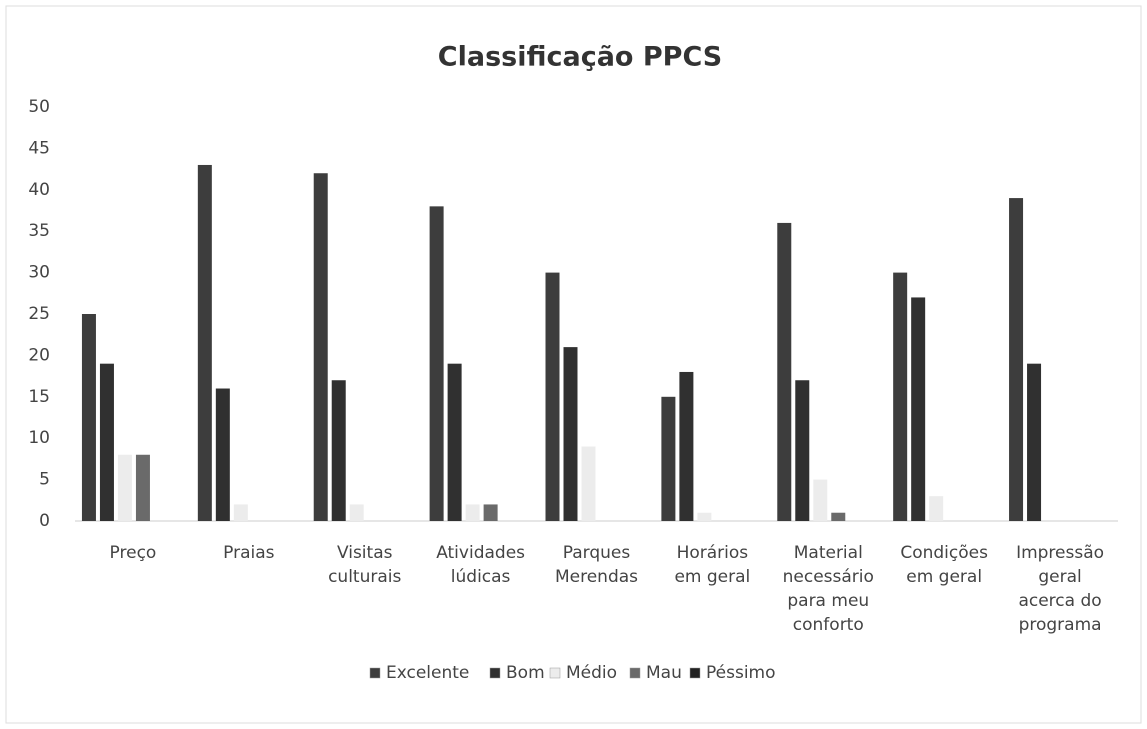  I want to click on y-tick-label: 30, so click(39, 273).